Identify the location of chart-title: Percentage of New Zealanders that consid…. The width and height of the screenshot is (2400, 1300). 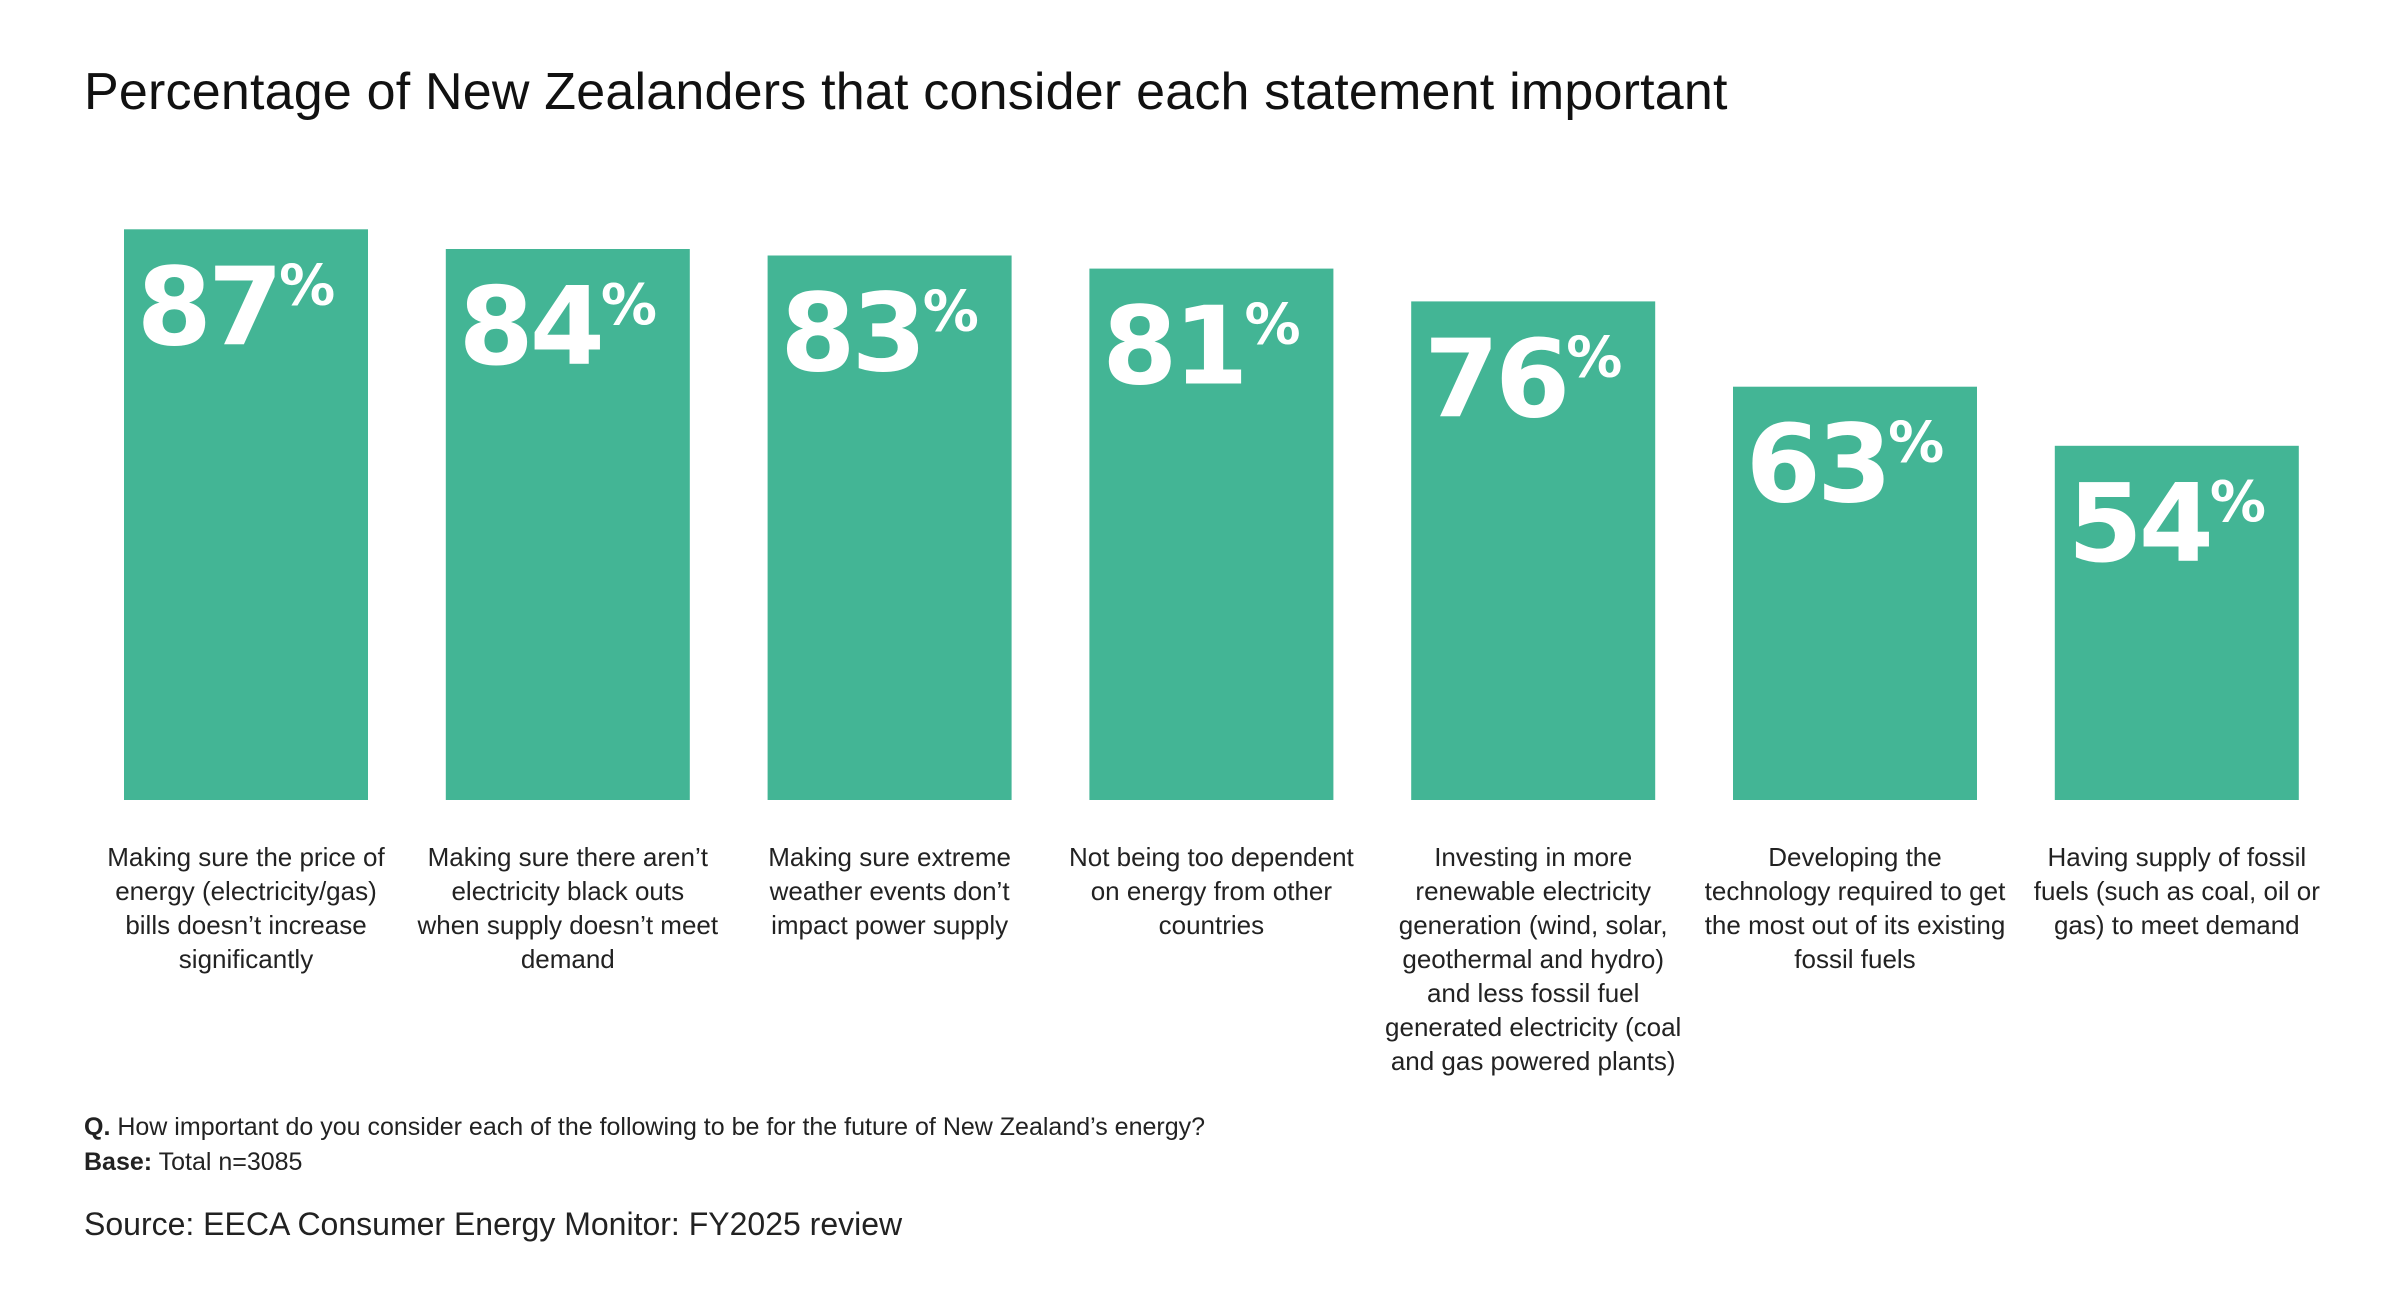
(906, 92).